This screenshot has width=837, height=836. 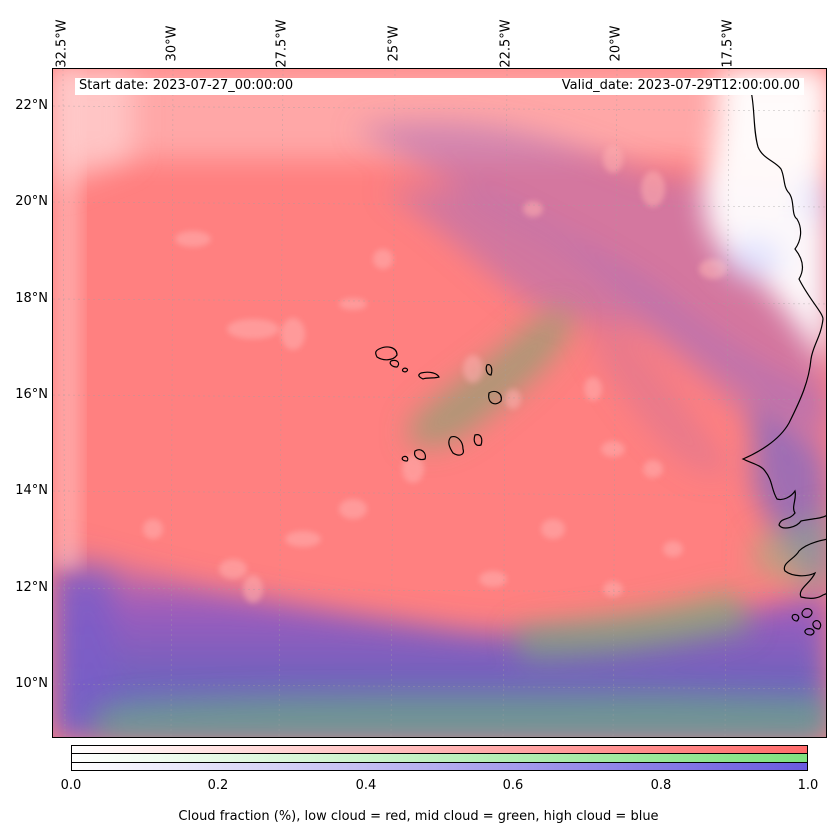 I want to click on colorbar-high-cloud, so click(x=439, y=766).